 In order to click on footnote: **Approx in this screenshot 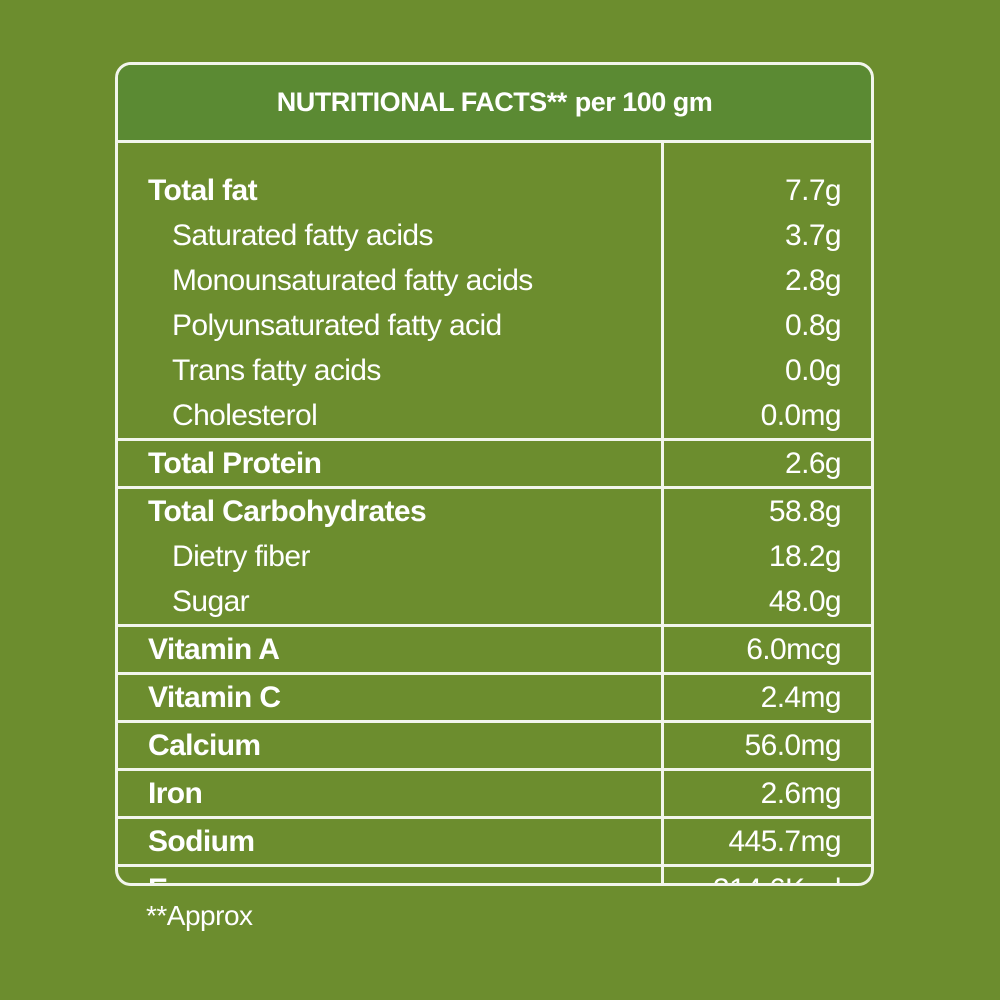, I will do `click(199, 915)`.